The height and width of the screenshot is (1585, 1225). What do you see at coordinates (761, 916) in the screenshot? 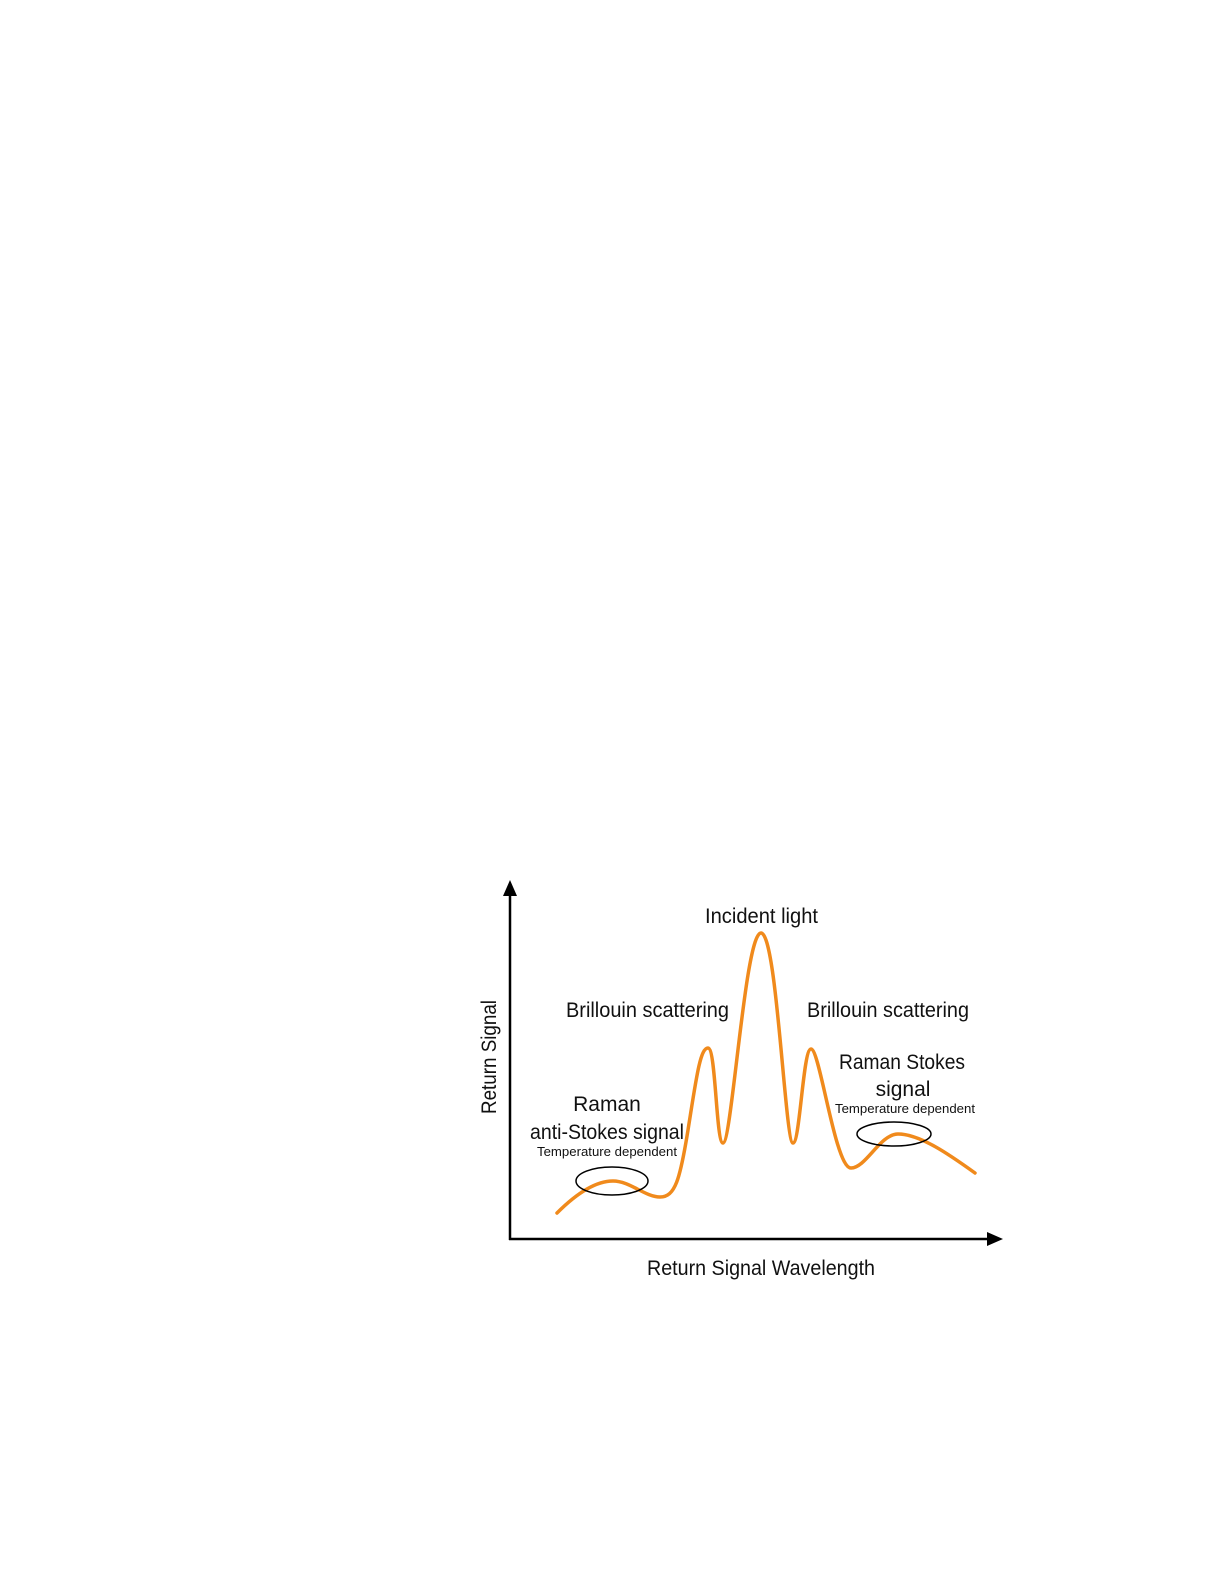
I see `incident-light-label: Incident light` at bounding box center [761, 916].